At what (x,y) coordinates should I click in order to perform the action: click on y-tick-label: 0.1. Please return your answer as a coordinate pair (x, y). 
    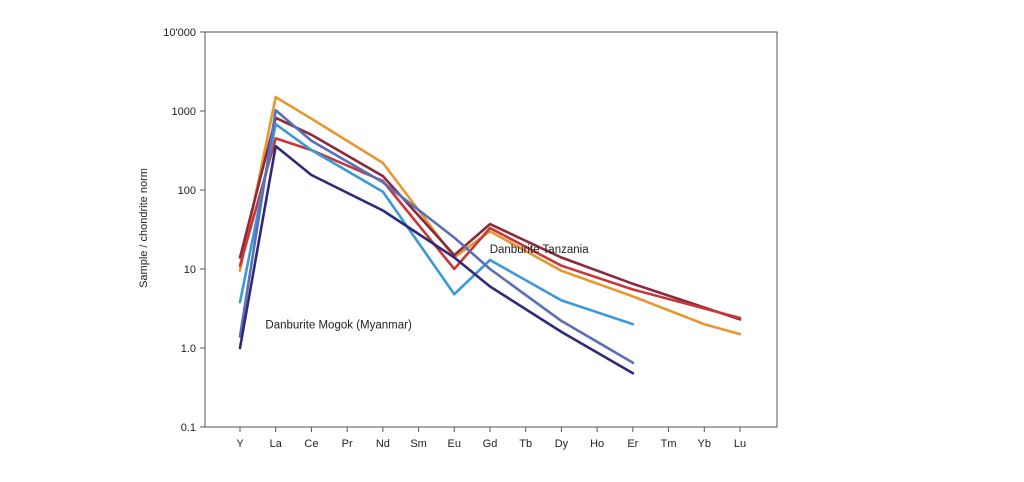
    Looking at the image, I should click on (188, 428).